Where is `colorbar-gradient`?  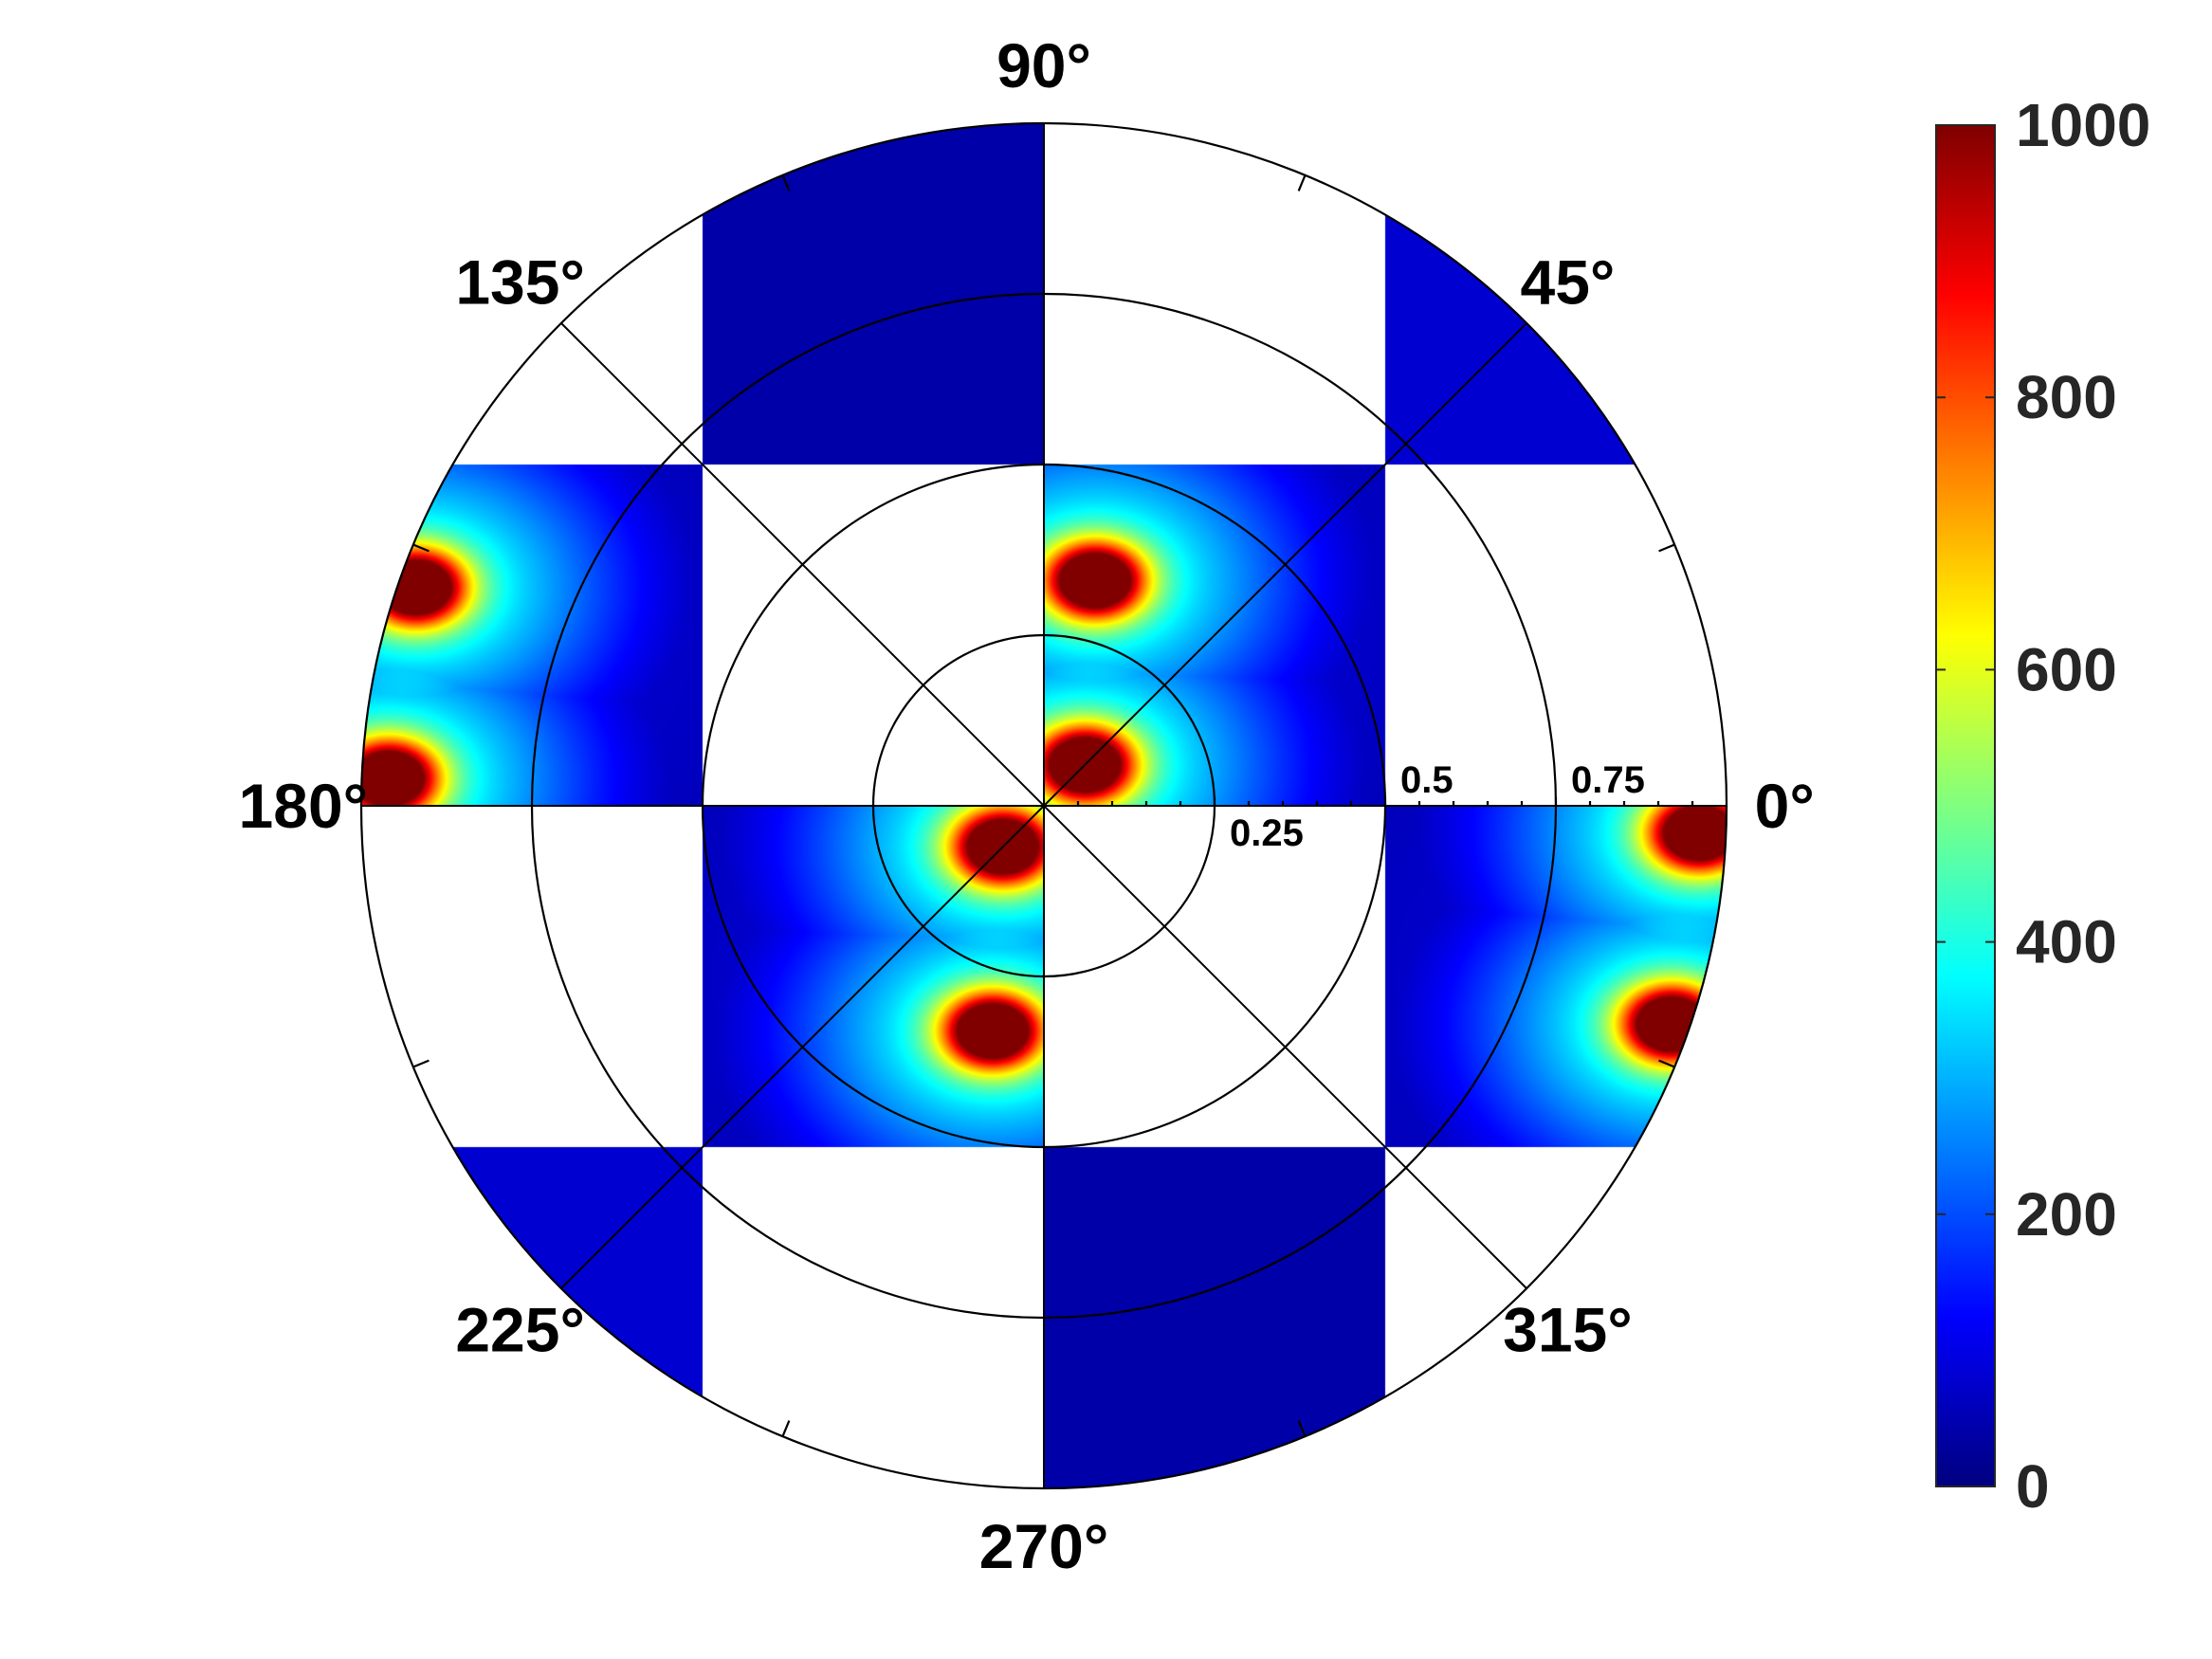 colorbar-gradient is located at coordinates (1965, 805).